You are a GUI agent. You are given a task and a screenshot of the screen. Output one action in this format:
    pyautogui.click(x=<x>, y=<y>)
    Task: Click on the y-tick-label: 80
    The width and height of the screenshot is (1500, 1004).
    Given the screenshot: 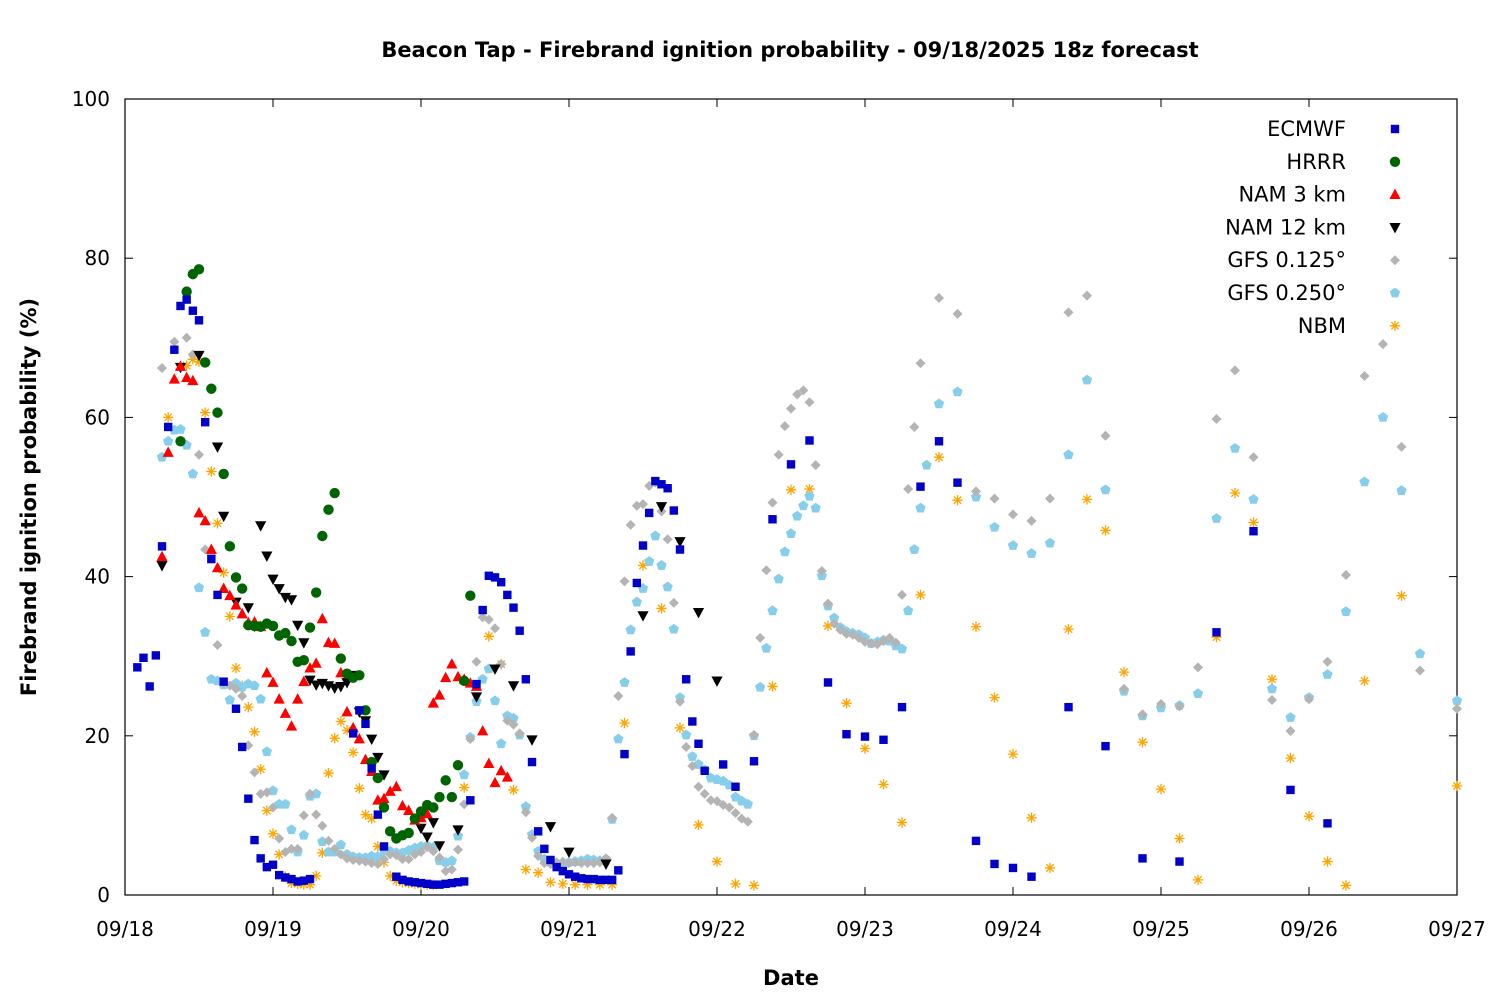 What is the action you would take?
    pyautogui.click(x=97, y=258)
    